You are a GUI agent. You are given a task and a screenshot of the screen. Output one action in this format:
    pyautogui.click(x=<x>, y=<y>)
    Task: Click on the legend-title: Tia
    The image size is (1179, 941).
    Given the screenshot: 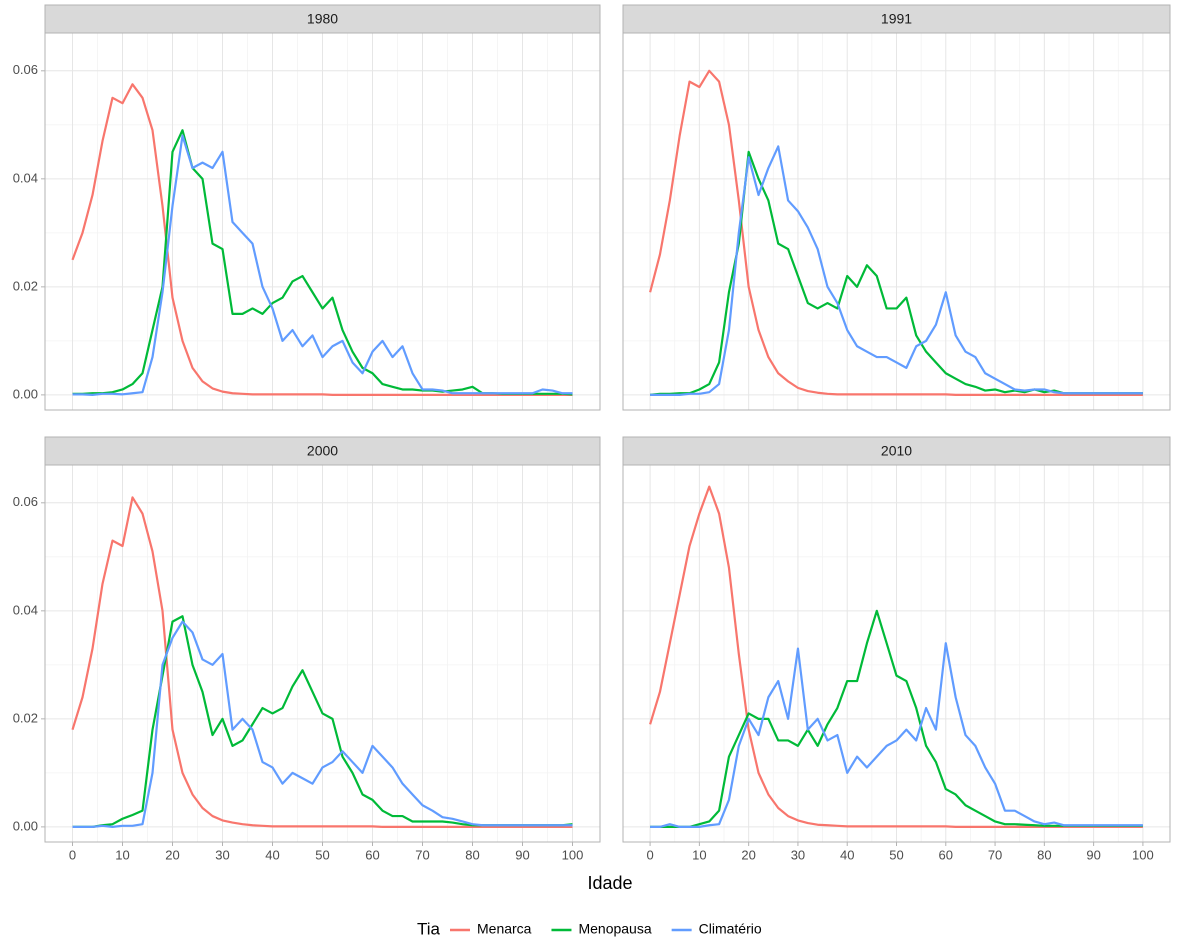 What is the action you would take?
    pyautogui.click(x=429, y=928)
    